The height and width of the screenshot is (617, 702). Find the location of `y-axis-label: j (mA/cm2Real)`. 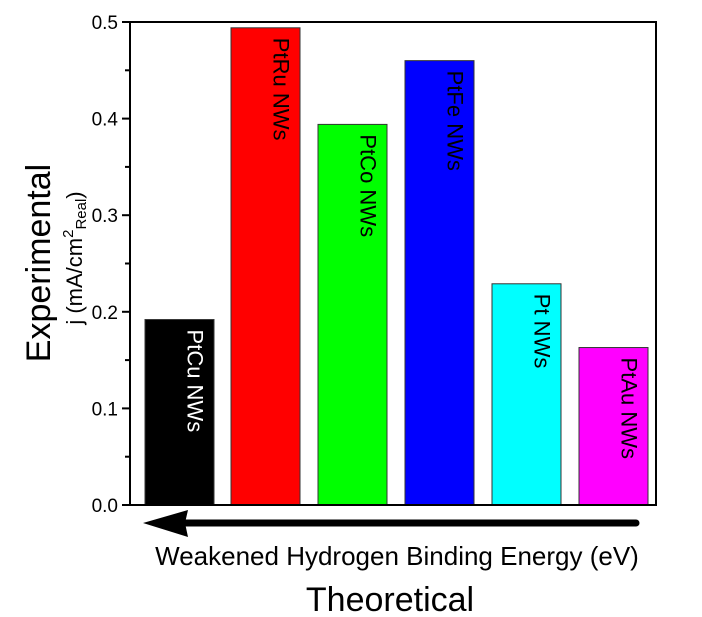

y-axis-label: j (mA/cm2Real) is located at coordinates (75, 258).